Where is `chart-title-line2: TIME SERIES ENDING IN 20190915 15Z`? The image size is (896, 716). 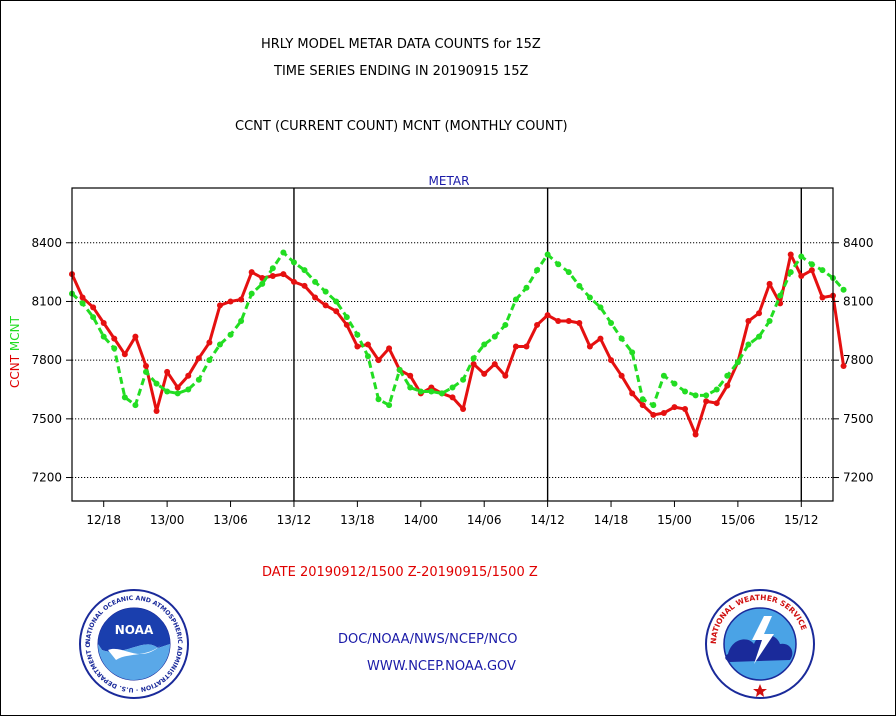
chart-title-line2: TIME SERIES ENDING IN 20190915 15Z is located at coordinates (401, 71).